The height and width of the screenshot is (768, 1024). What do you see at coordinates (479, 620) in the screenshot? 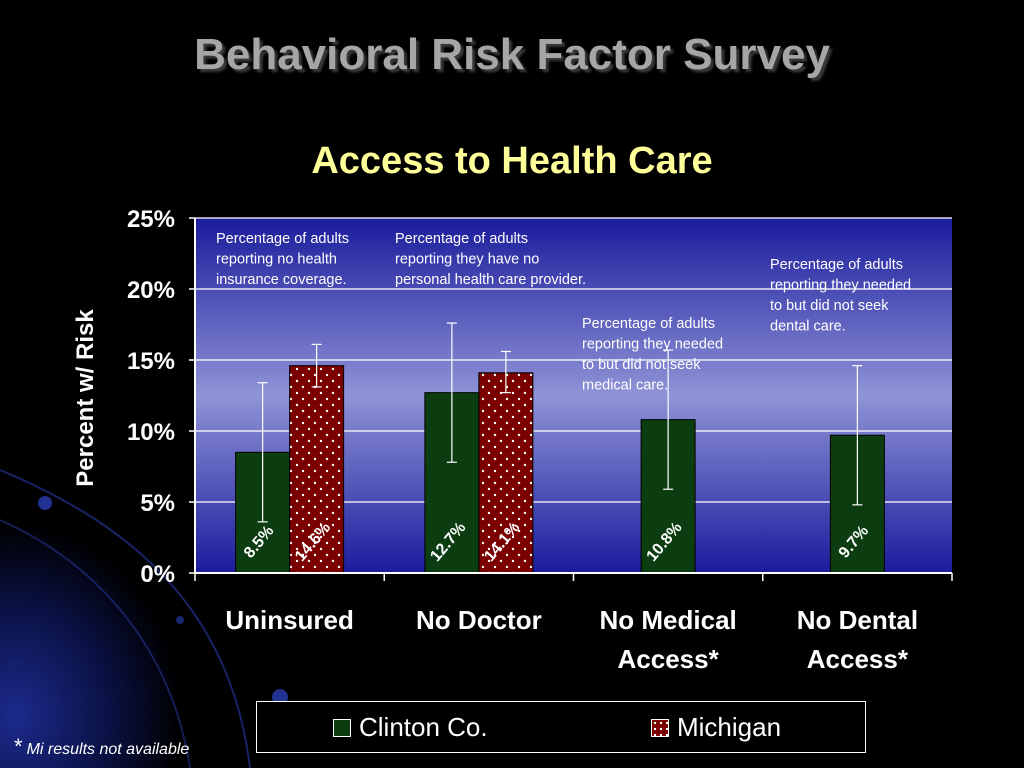
I see `x-category-label: No Doctor` at bounding box center [479, 620].